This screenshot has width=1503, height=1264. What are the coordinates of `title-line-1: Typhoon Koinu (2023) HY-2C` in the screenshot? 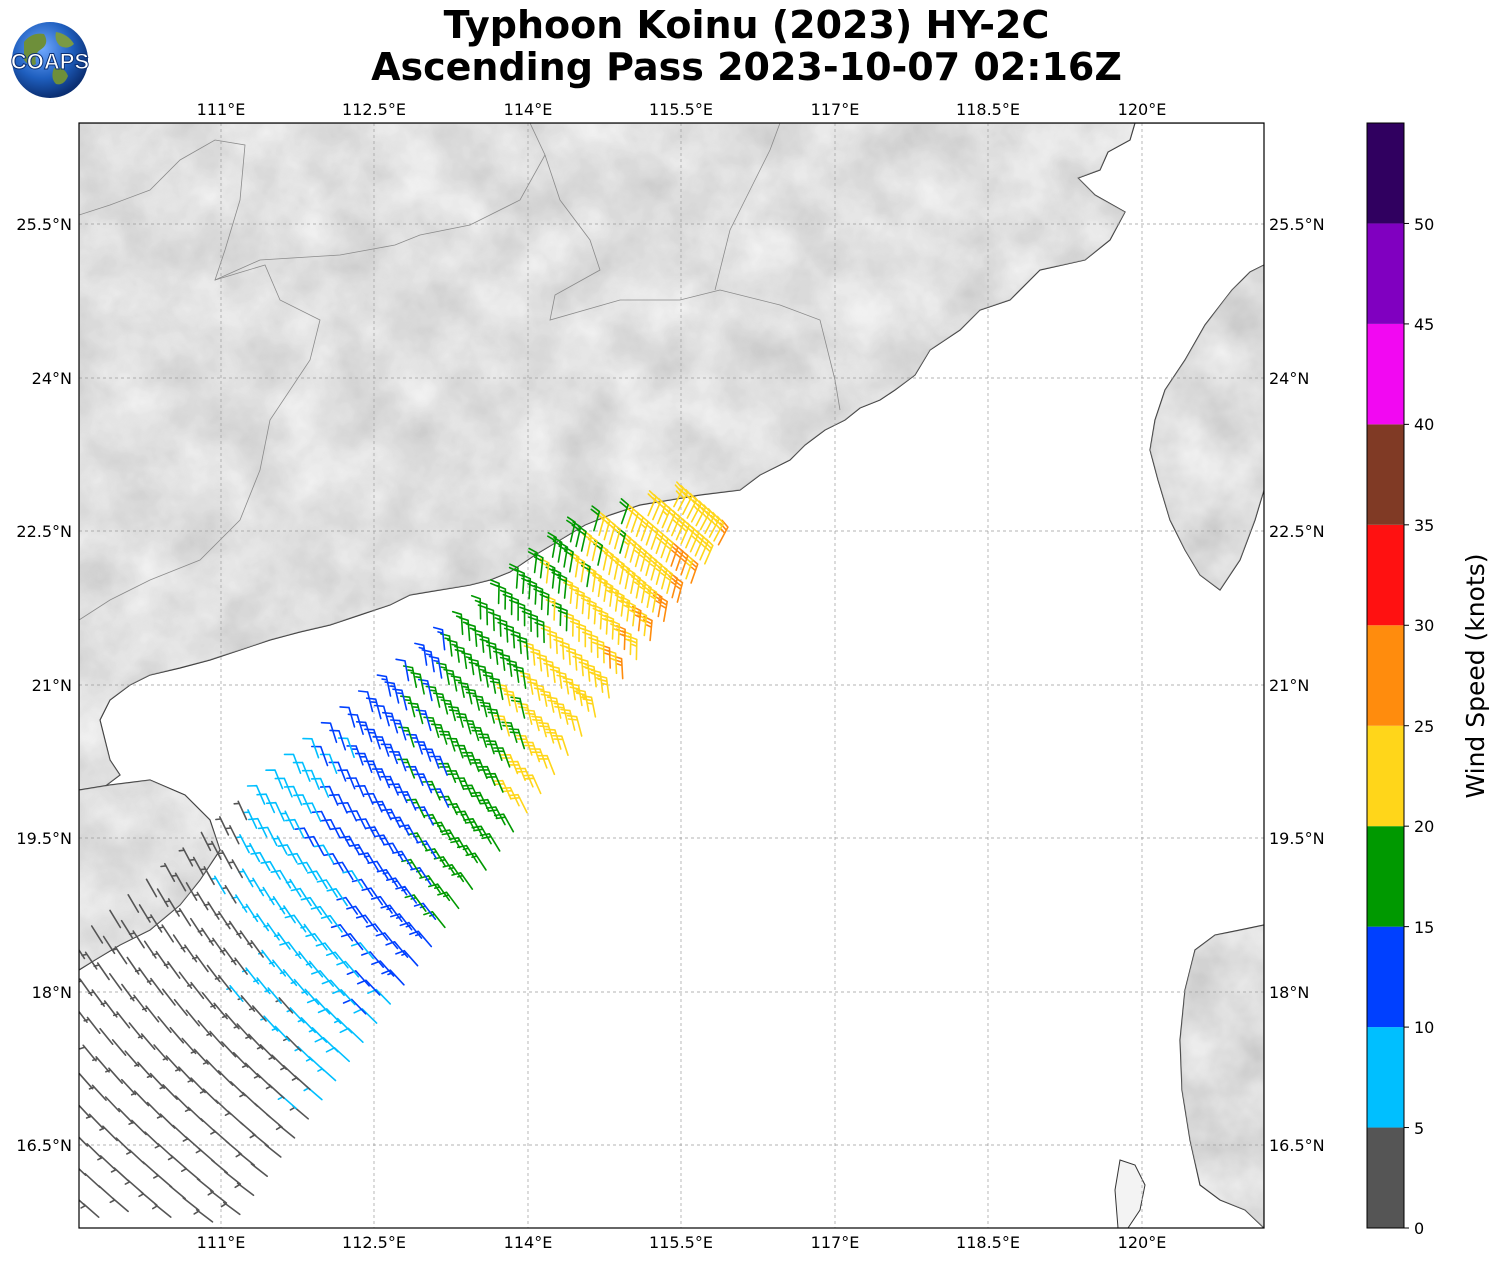 It's located at (746, 25).